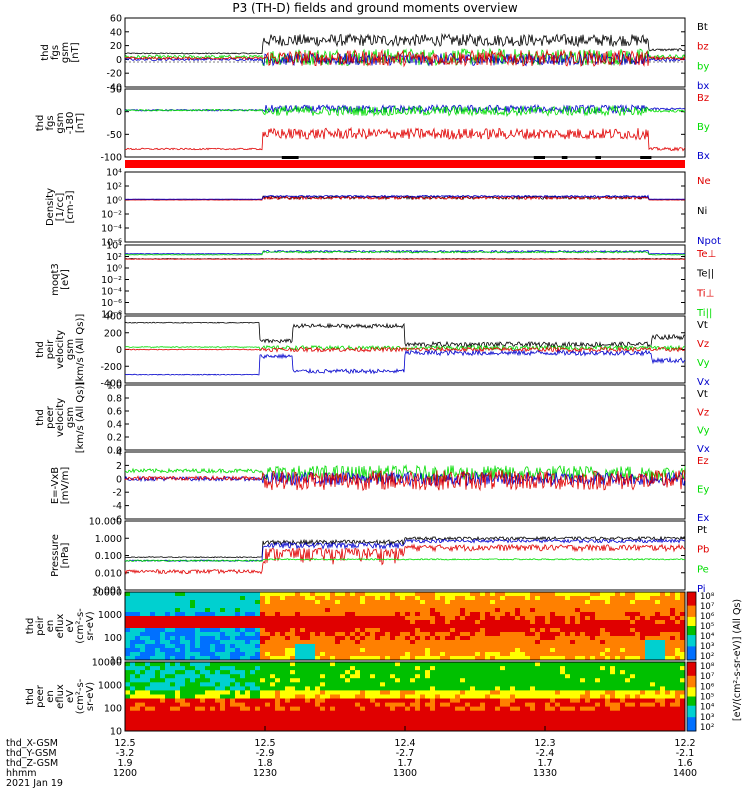 This screenshot has height=800, width=750. What do you see at coordinates (111, 315) in the screenshot?
I see `y-tick-label: 10⁻⁸` at bounding box center [111, 315].